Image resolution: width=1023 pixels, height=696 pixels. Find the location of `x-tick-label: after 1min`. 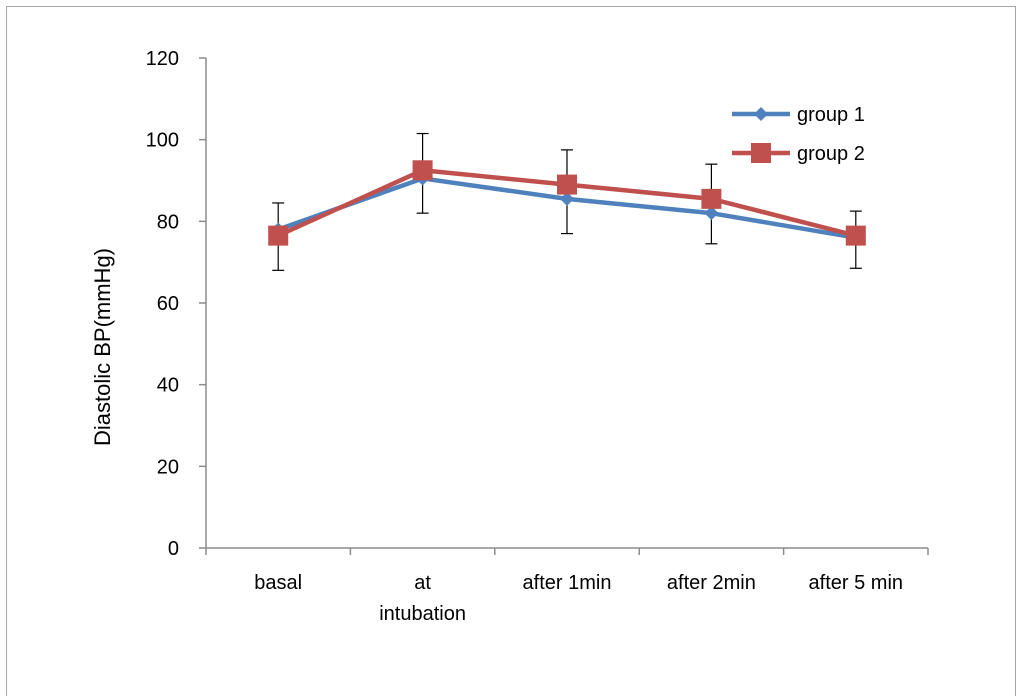

x-tick-label: after 1min is located at coordinates (567, 583).